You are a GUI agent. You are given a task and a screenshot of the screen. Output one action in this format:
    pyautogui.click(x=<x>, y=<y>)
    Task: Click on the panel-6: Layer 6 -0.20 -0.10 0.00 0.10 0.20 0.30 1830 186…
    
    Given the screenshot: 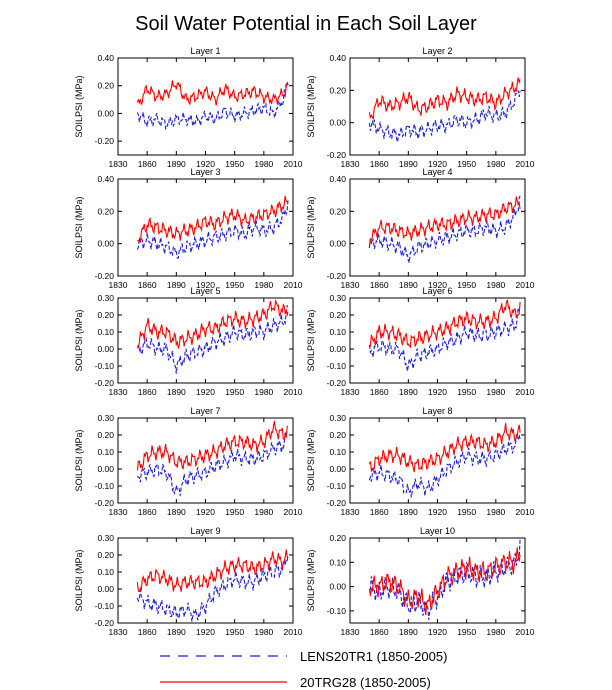 What is the action you would take?
    pyautogui.click(x=420, y=341)
    